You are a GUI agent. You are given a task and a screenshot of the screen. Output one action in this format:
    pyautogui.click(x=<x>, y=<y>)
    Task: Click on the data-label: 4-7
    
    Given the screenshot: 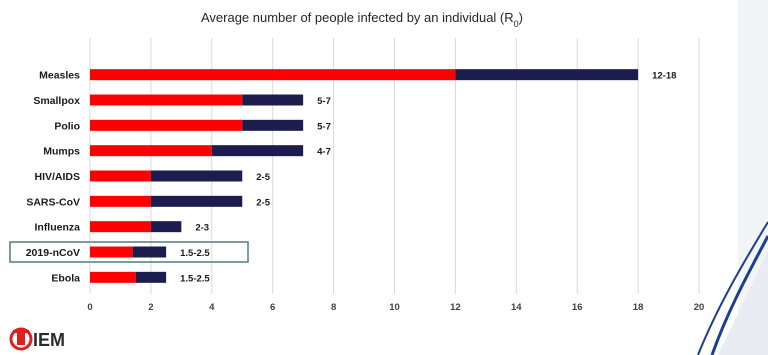 What is the action you would take?
    pyautogui.click(x=324, y=152)
    